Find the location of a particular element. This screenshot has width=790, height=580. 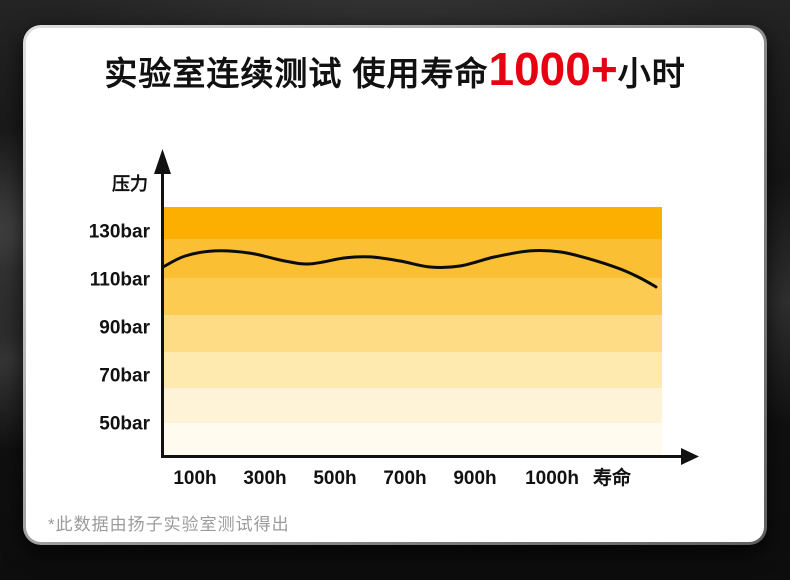

pressure-curve is located at coordinates (409, 268).